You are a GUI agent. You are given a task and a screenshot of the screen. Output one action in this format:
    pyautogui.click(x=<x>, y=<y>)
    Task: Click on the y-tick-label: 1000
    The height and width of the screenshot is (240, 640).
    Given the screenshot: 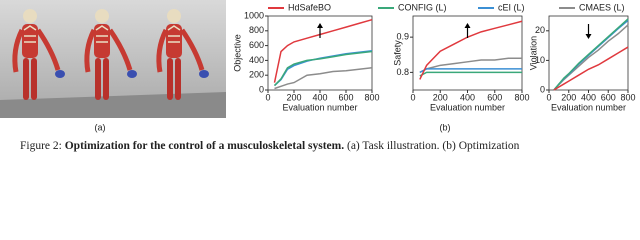 What is the action you would take?
    pyautogui.click(x=254, y=15)
    